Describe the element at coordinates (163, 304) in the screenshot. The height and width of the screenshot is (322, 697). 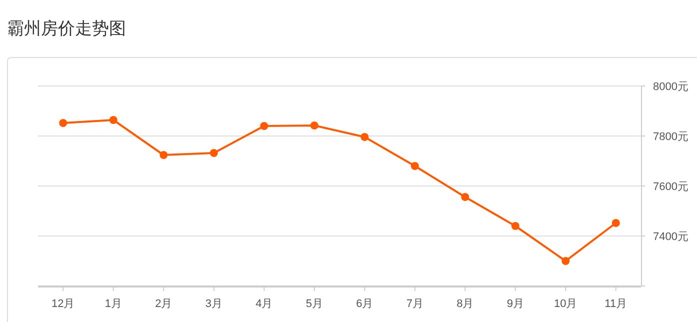
I see `x-tick-label: 2月` at that location.